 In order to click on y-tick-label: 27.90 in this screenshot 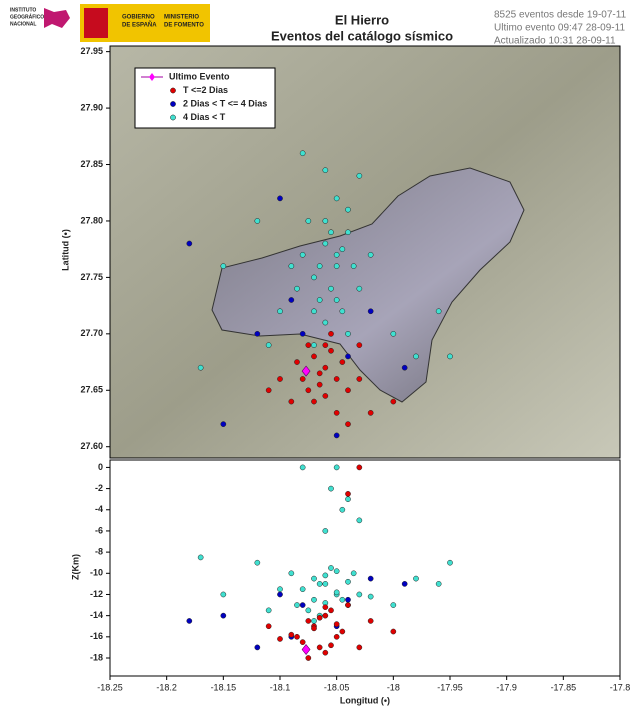, I will do `click(91, 107)`.